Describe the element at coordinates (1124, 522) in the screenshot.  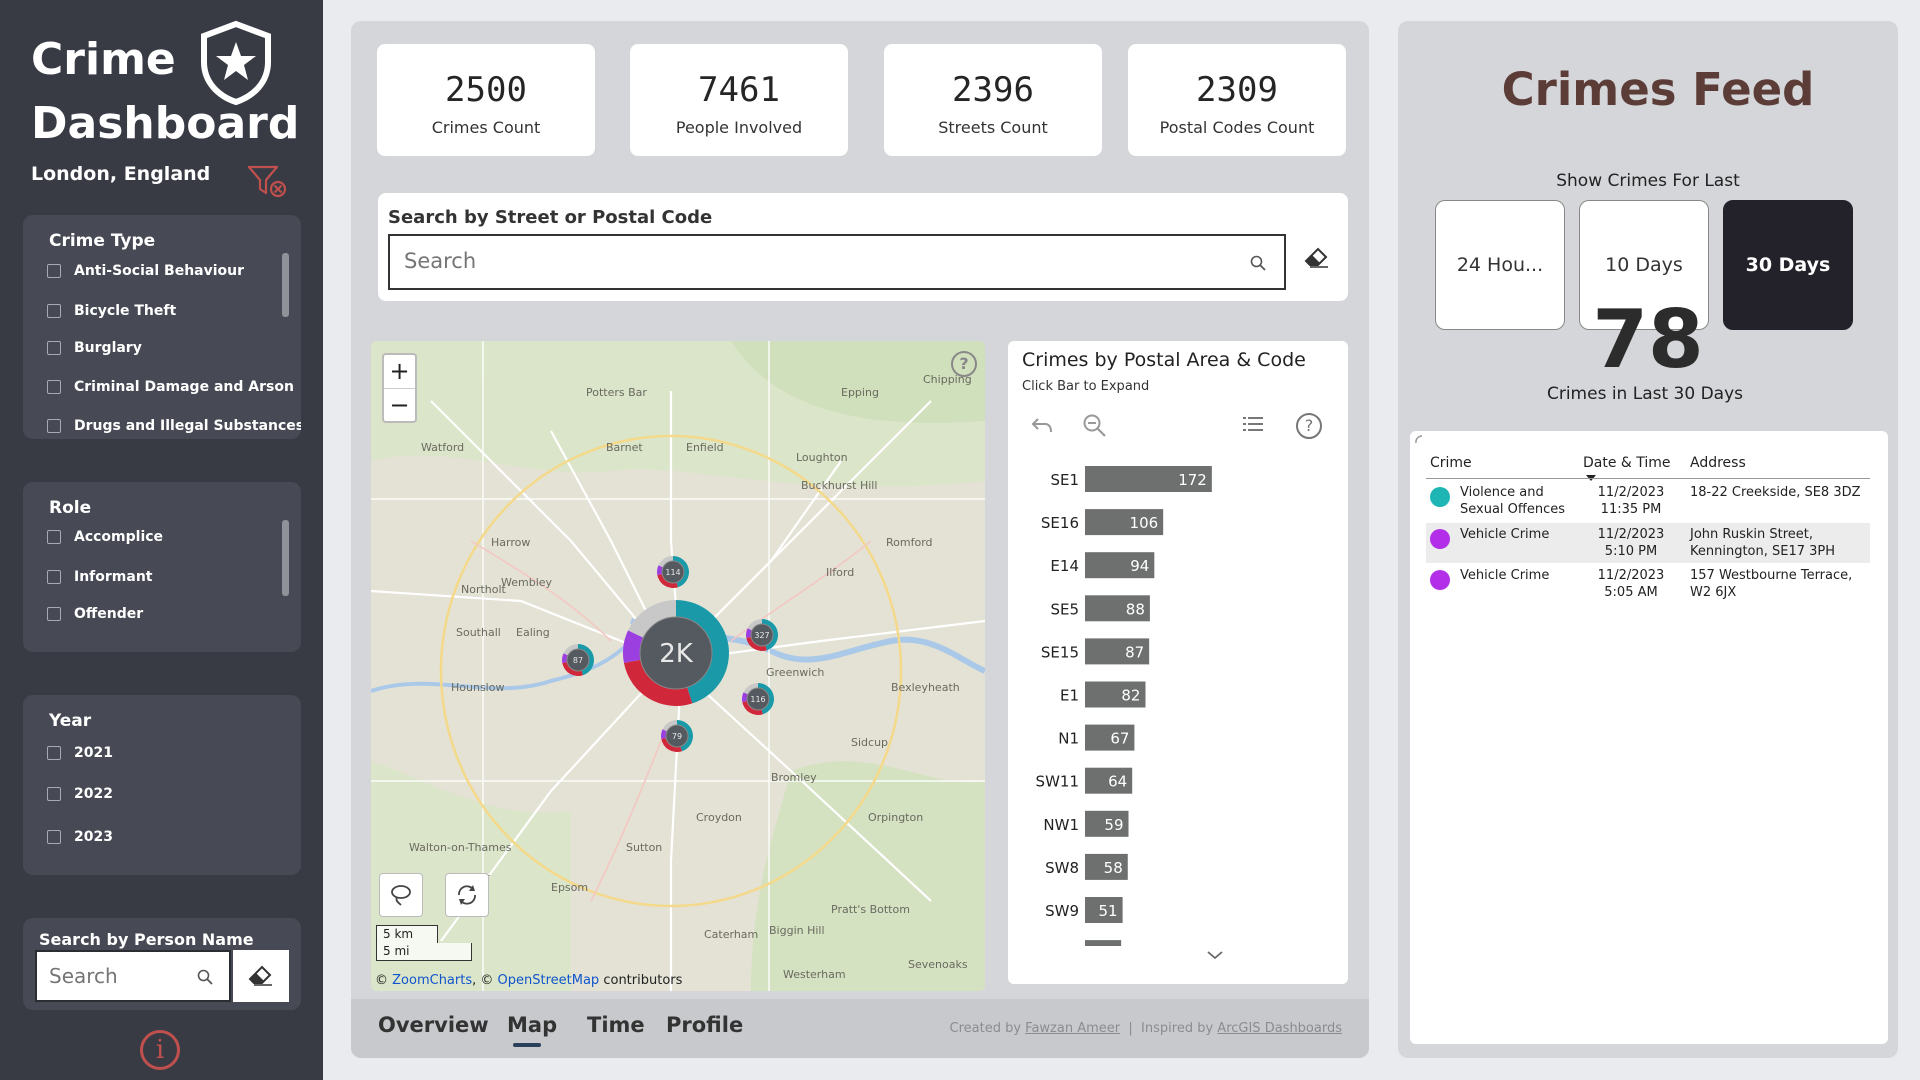
I see `bar-se16` at that location.